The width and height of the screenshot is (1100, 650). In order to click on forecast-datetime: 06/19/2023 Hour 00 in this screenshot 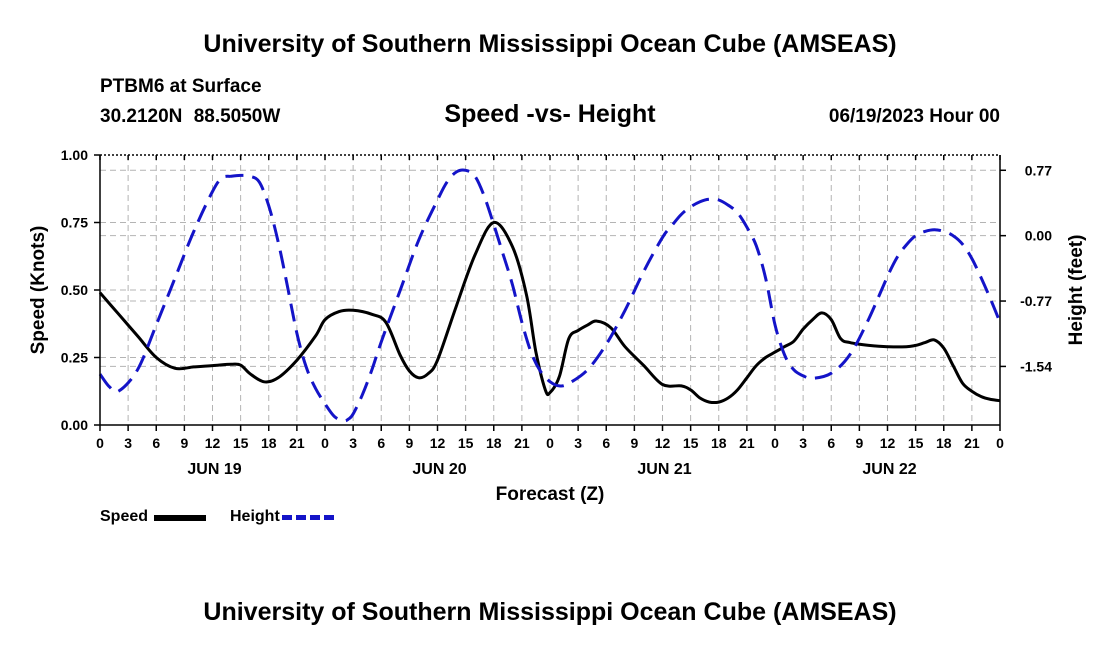, I will do `click(914, 116)`.